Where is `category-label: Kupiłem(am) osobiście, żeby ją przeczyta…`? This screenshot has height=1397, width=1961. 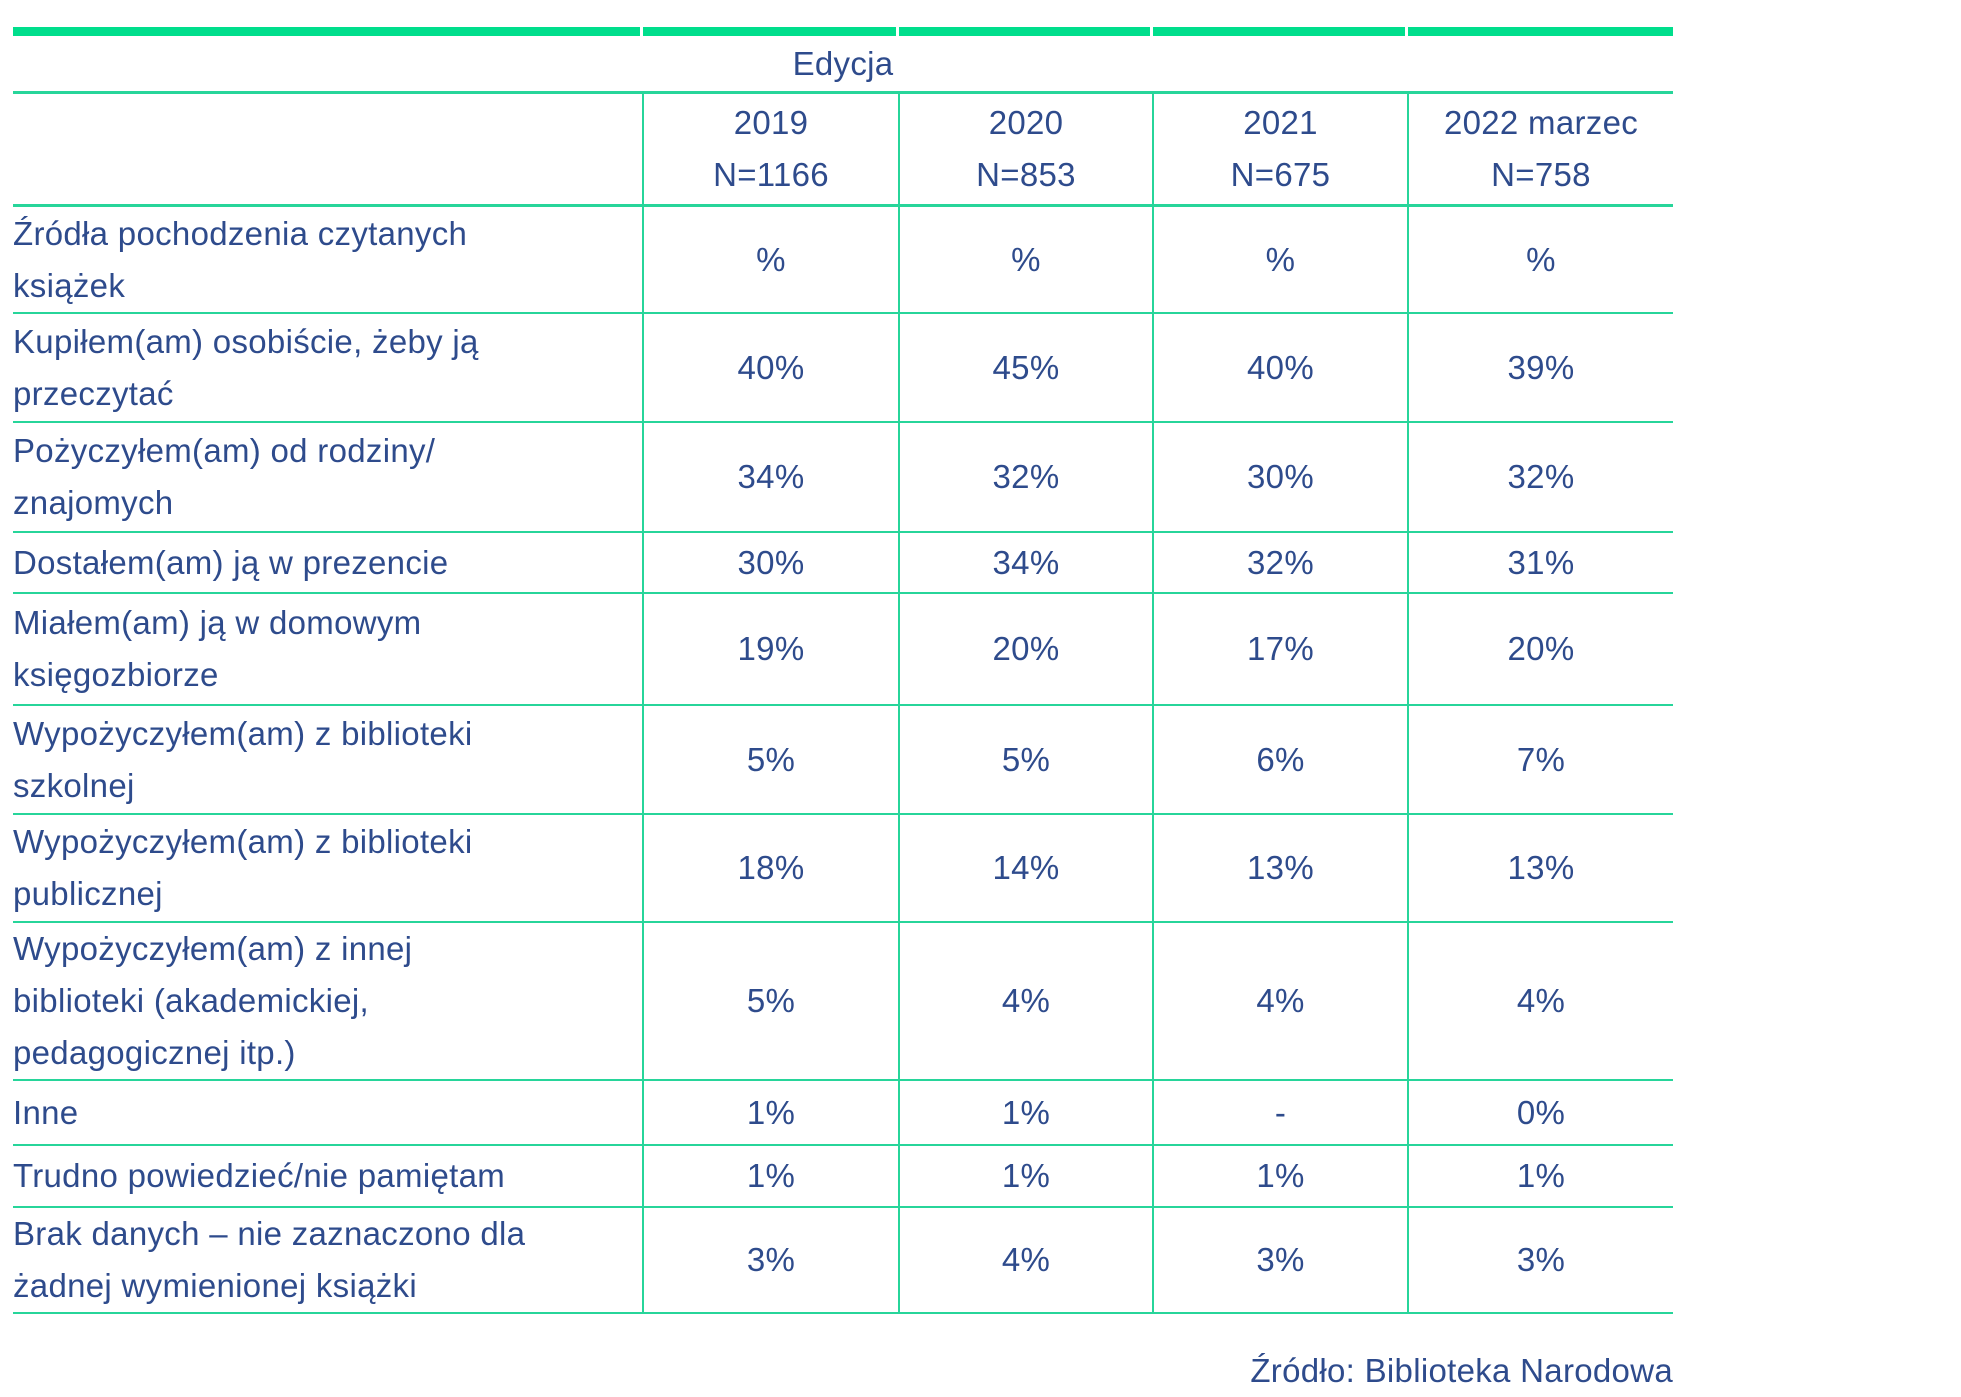
category-label: Kupiłem(am) osobiście, żeby ją przeczyta… is located at coordinates (328, 368).